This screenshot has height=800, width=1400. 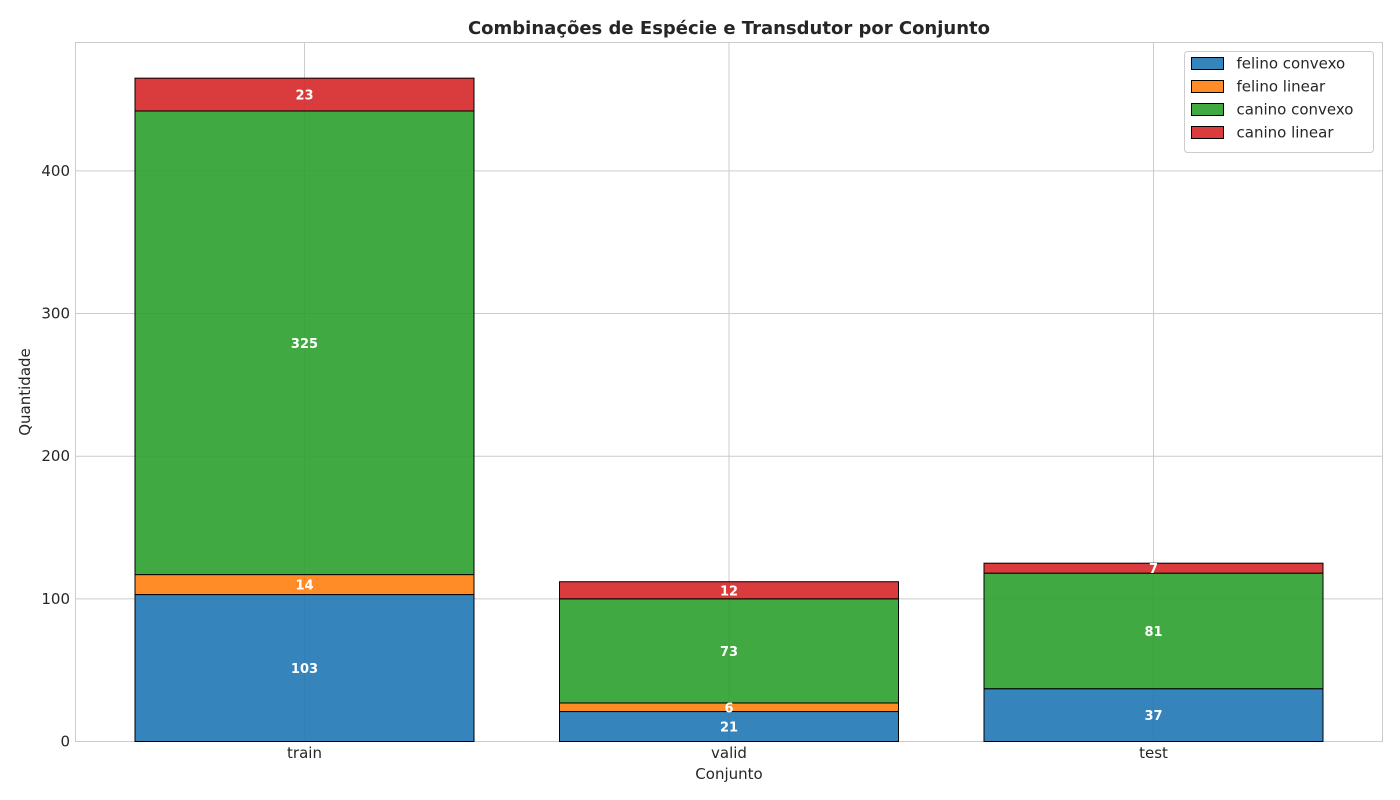 I want to click on bar-value-label: 12, so click(x=729, y=591).